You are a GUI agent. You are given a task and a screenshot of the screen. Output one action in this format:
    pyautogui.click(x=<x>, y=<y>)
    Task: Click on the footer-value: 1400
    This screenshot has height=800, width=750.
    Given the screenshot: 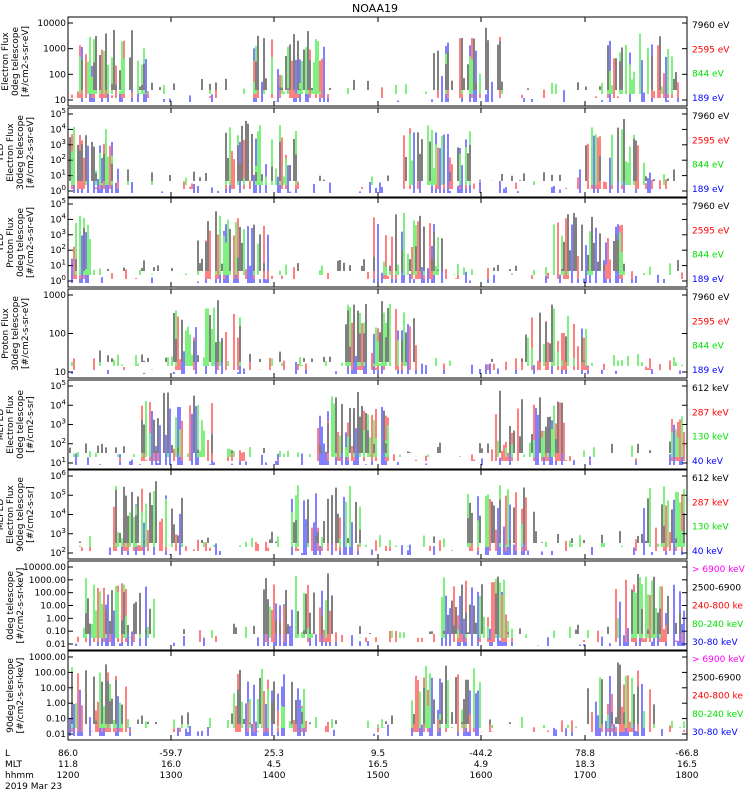 What is the action you would take?
    pyautogui.click(x=274, y=776)
    